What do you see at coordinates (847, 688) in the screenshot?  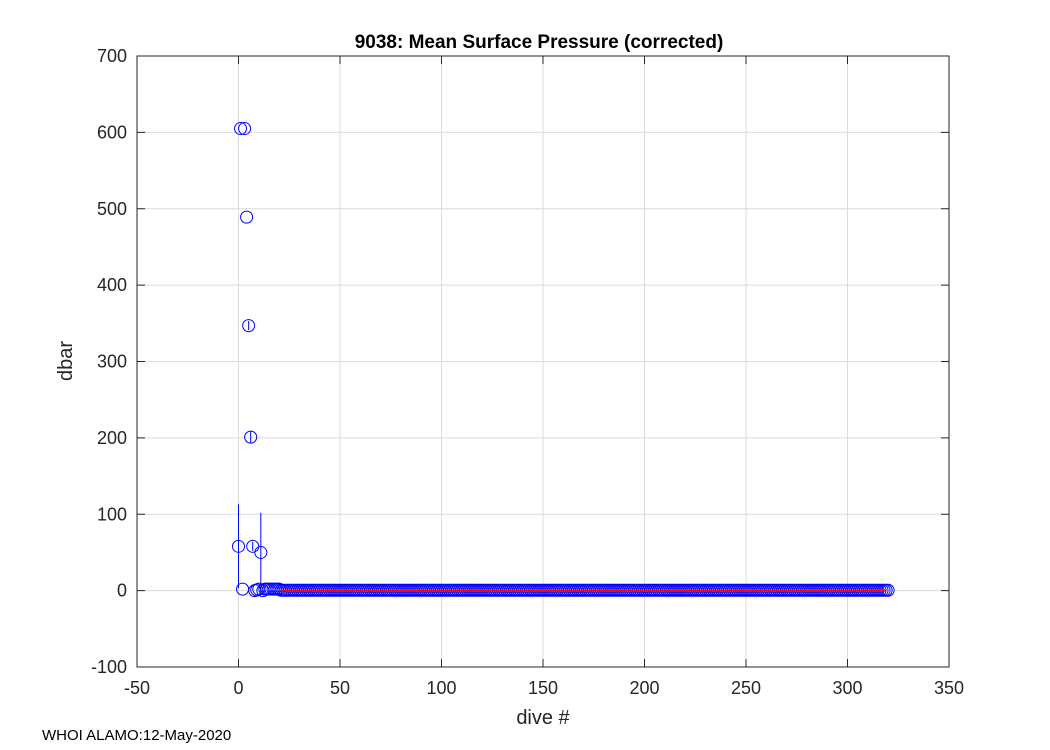 I see `x-tick-label: 300` at bounding box center [847, 688].